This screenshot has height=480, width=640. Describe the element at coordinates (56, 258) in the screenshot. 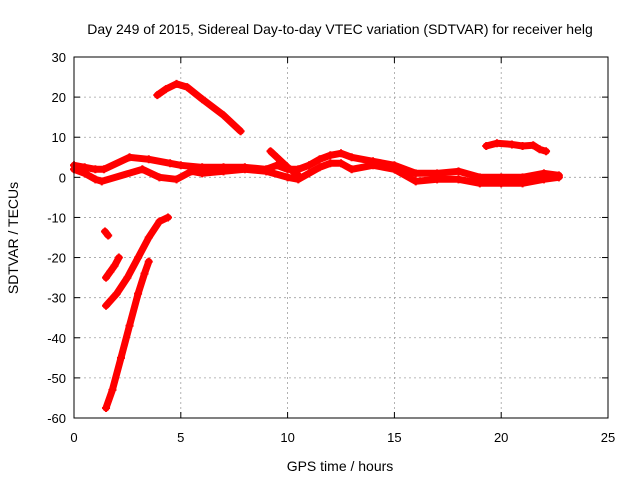

I see `y-tick-label: -20` at that location.